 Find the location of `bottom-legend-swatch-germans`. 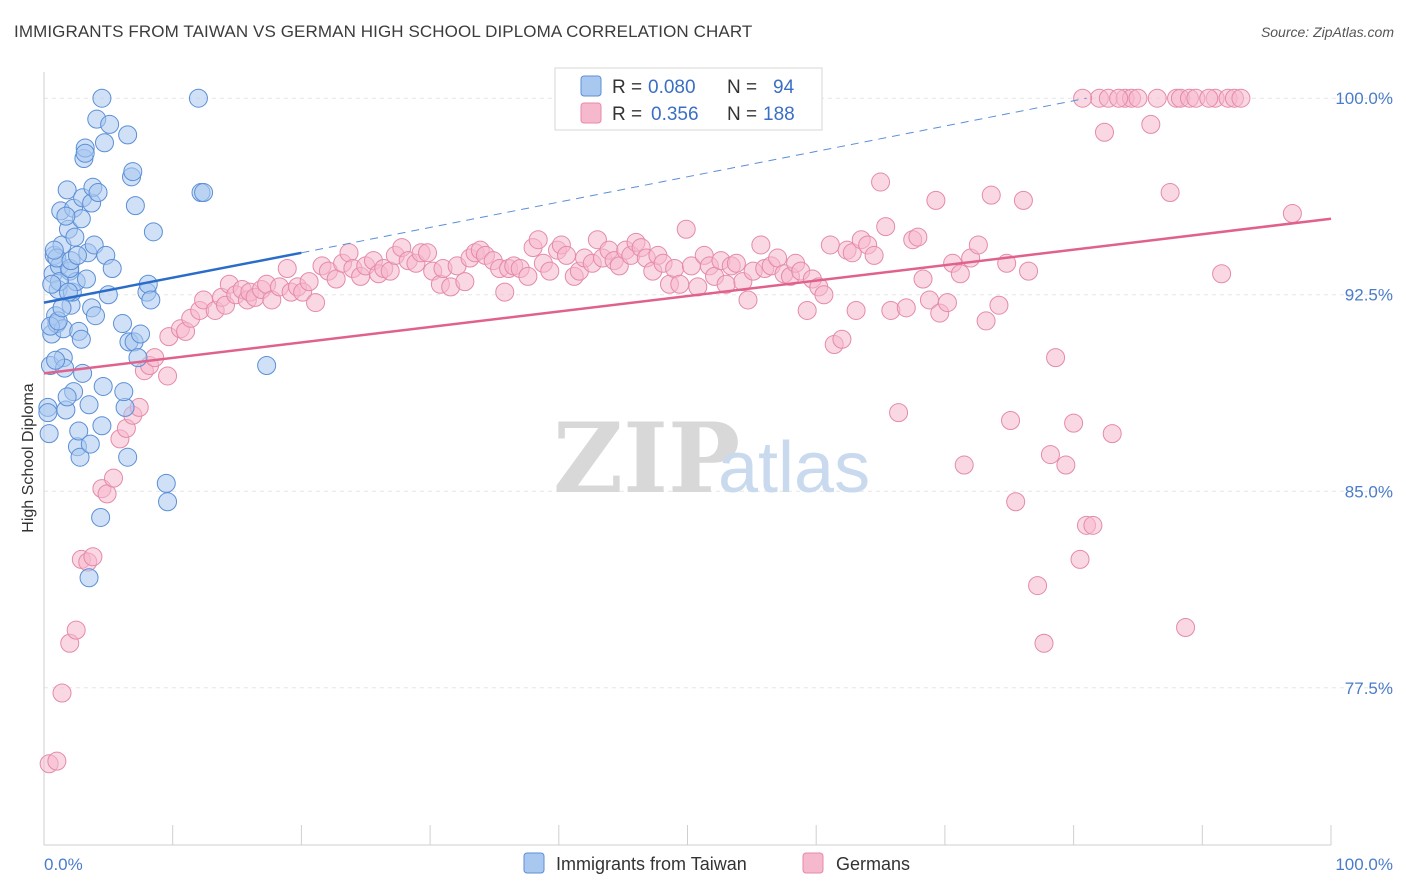

bottom-legend-swatch-germans is located at coordinates (813, 863).